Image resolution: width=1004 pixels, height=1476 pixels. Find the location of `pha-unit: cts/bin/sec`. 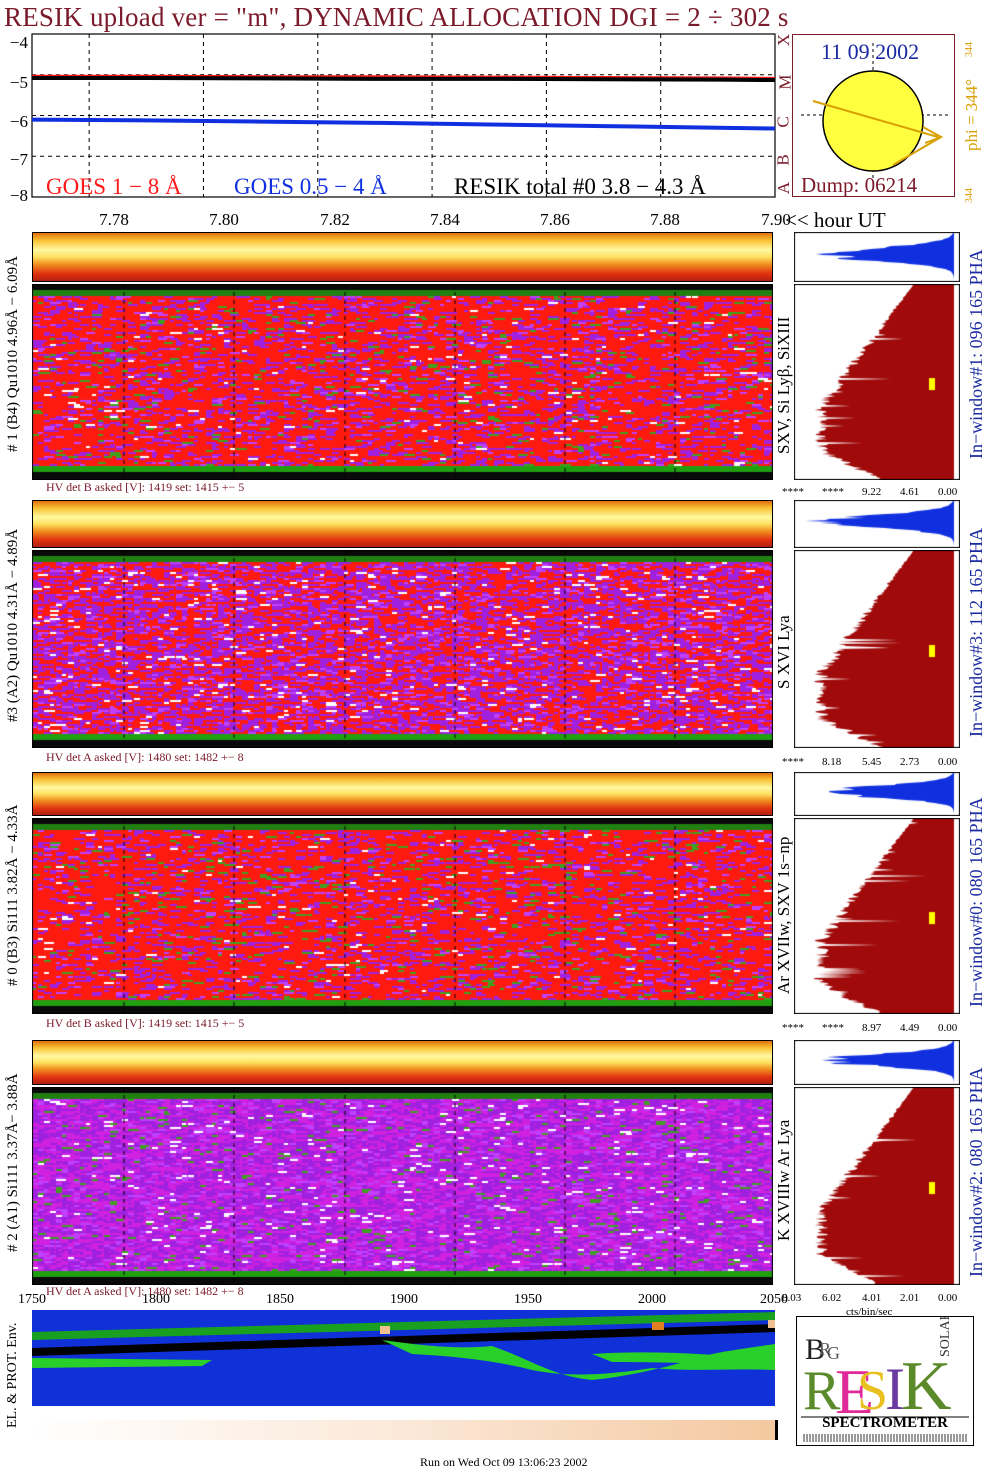

pha-unit: cts/bin/sec is located at coordinates (869, 1312).